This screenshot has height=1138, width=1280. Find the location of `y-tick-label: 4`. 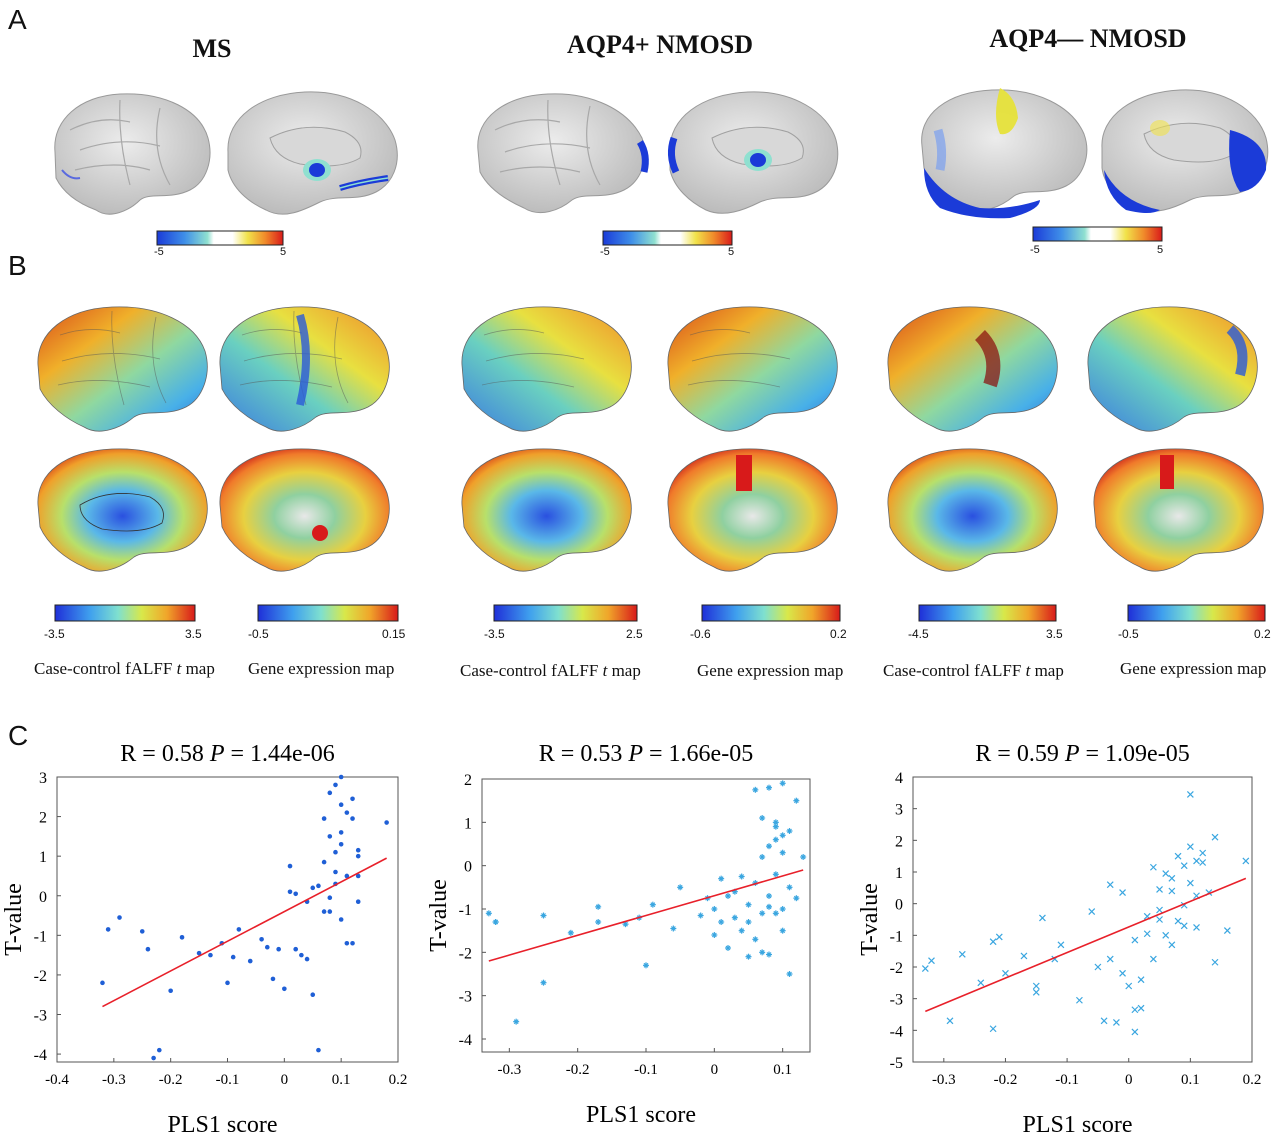

y-tick-label: 4 is located at coordinates (899, 778).